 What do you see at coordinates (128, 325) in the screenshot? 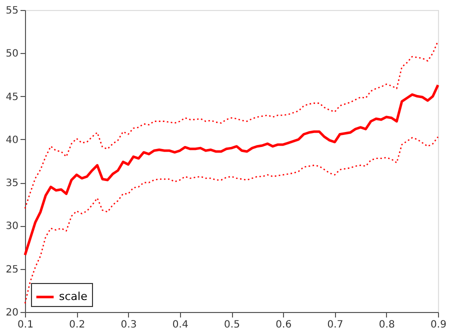
I see `x-tick-label: 0.3` at bounding box center [128, 325].